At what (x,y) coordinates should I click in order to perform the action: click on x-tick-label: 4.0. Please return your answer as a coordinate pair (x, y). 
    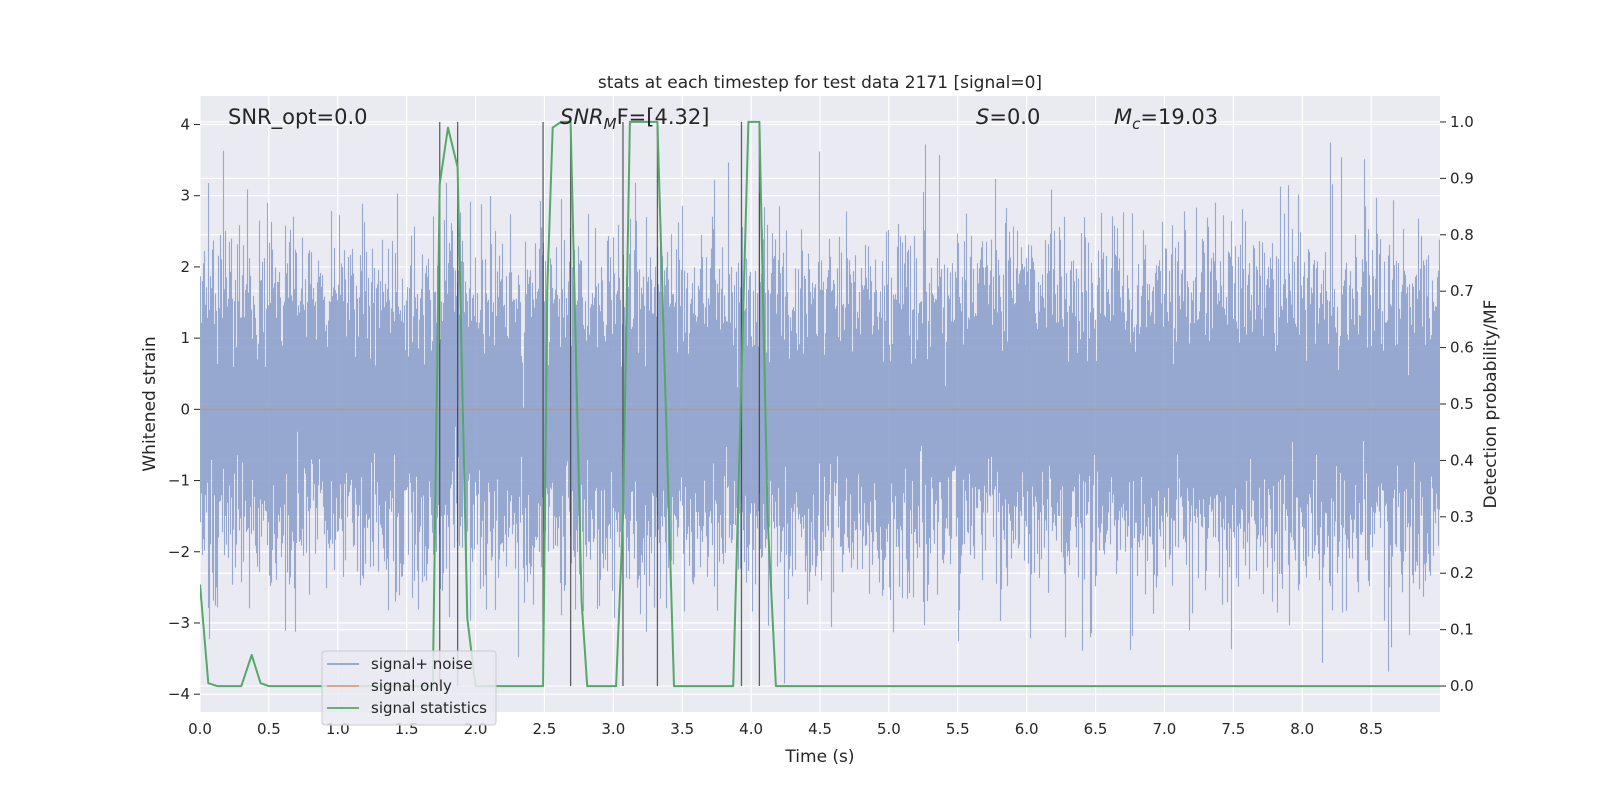
    Looking at the image, I should click on (751, 729).